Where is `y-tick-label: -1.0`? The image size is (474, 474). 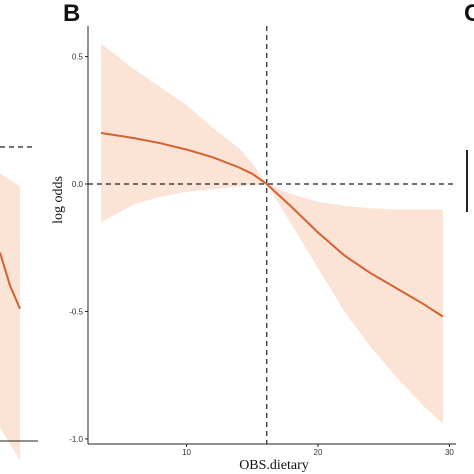 y-tick-label: -1.0 is located at coordinates (76, 439).